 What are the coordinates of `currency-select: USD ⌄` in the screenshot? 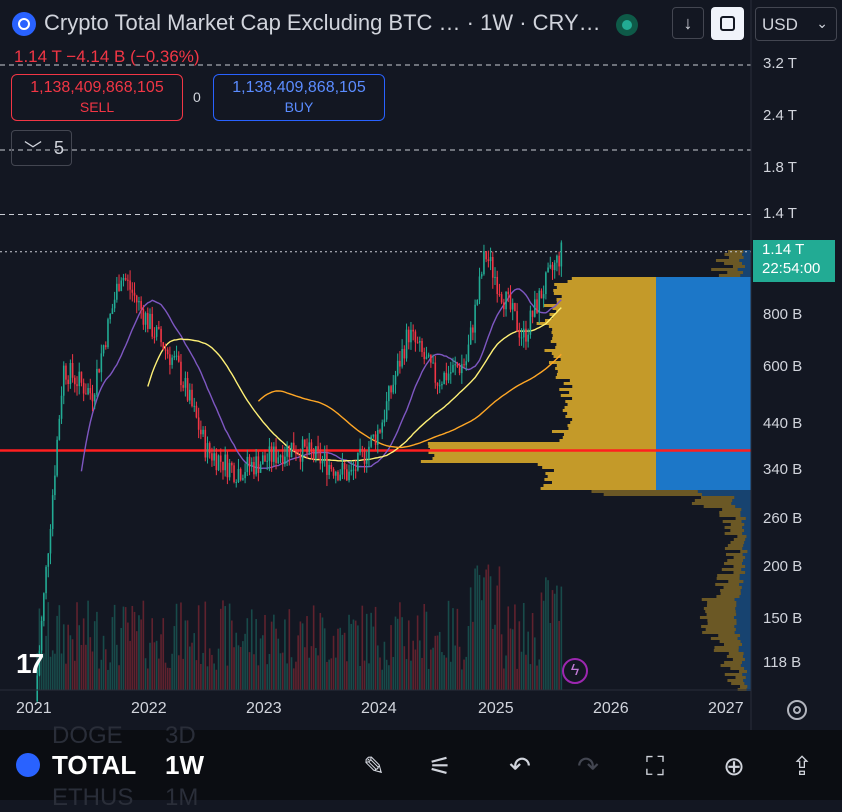 It's located at (796, 24).